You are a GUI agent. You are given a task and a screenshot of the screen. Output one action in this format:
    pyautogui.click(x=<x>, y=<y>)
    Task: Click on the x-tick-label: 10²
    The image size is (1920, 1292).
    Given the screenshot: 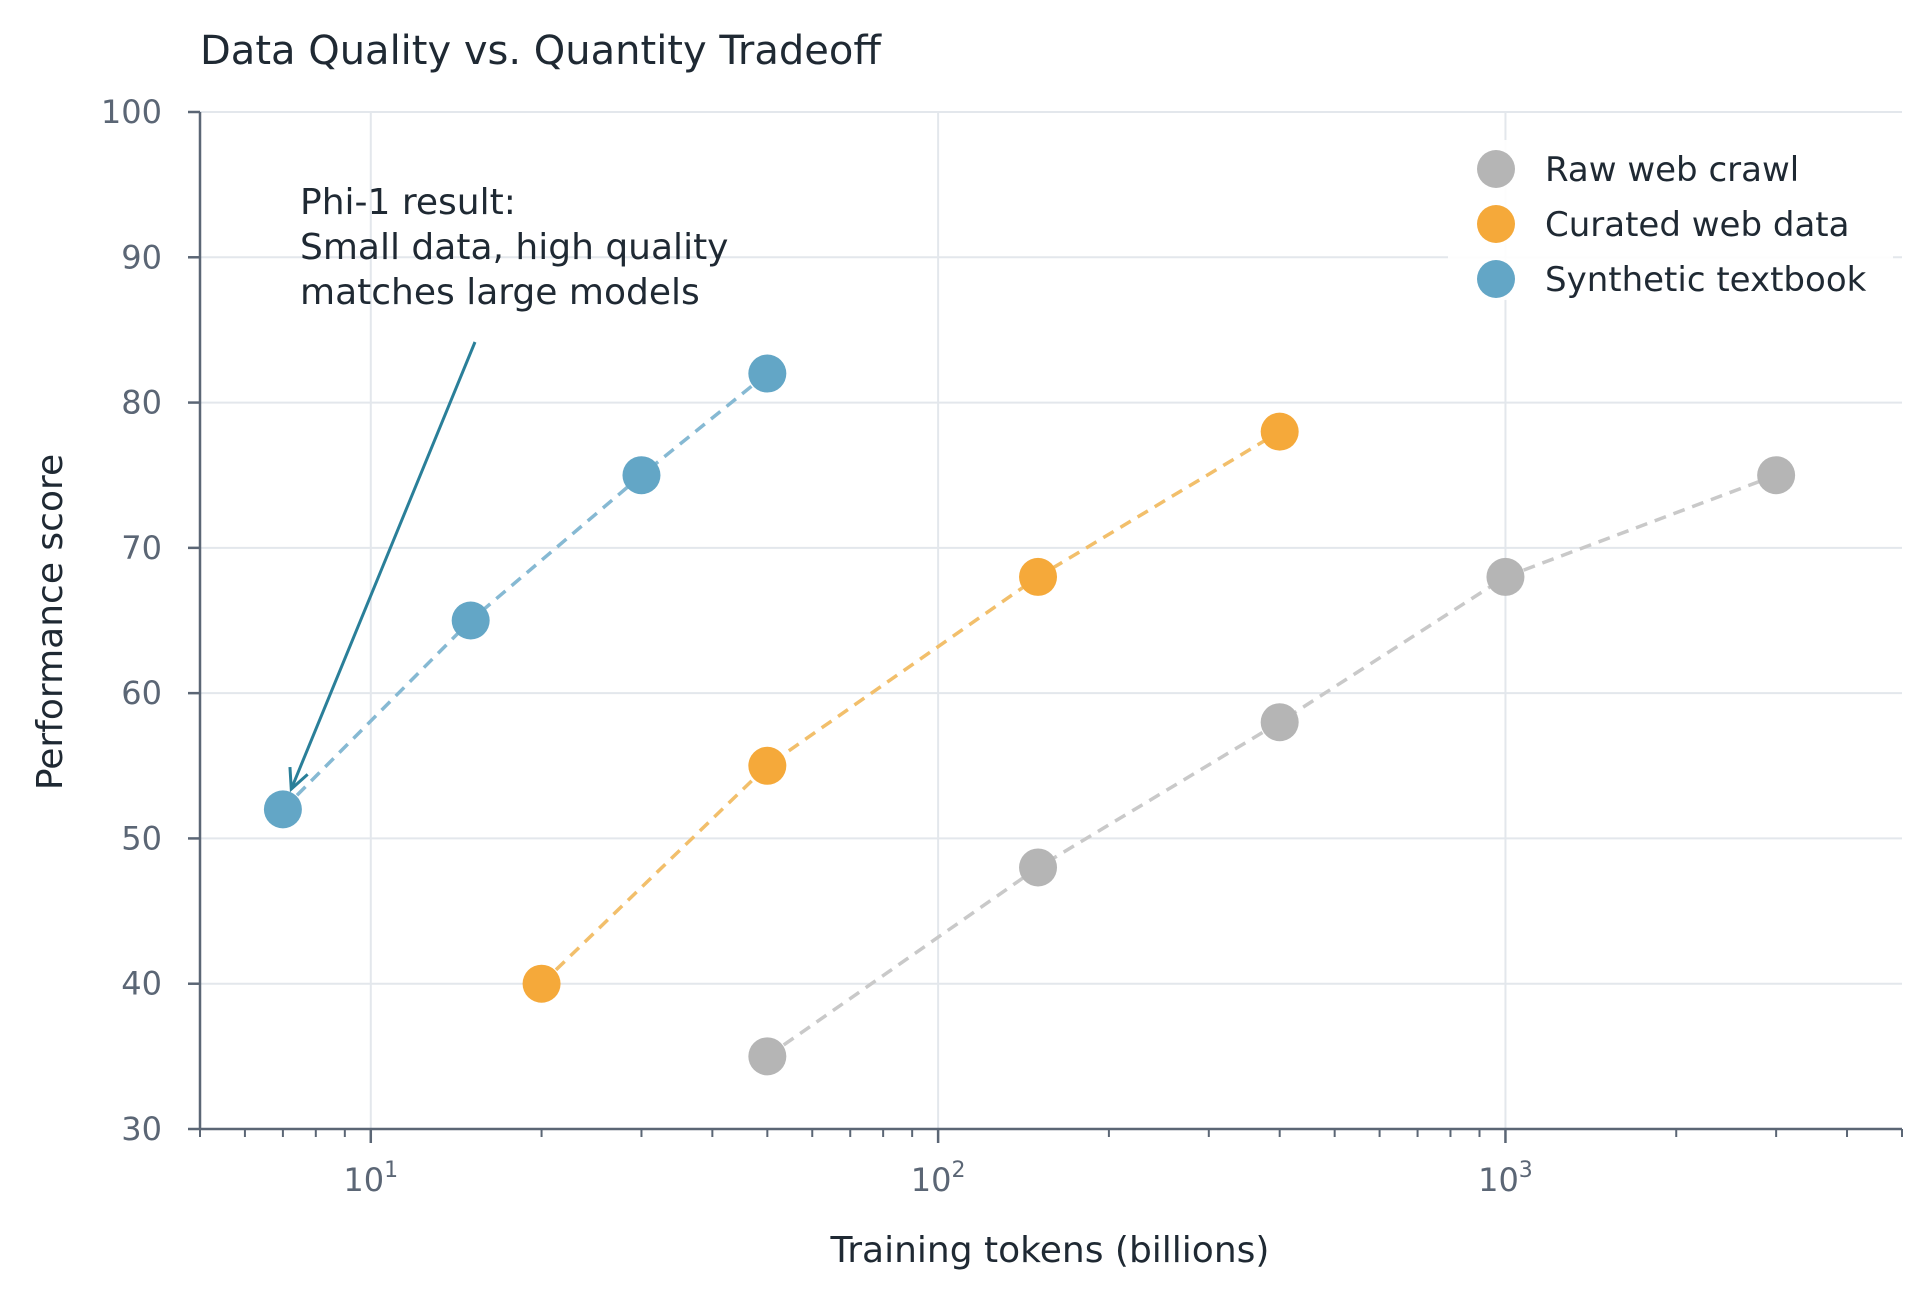 What is the action you would take?
    pyautogui.click(x=938, y=1178)
    